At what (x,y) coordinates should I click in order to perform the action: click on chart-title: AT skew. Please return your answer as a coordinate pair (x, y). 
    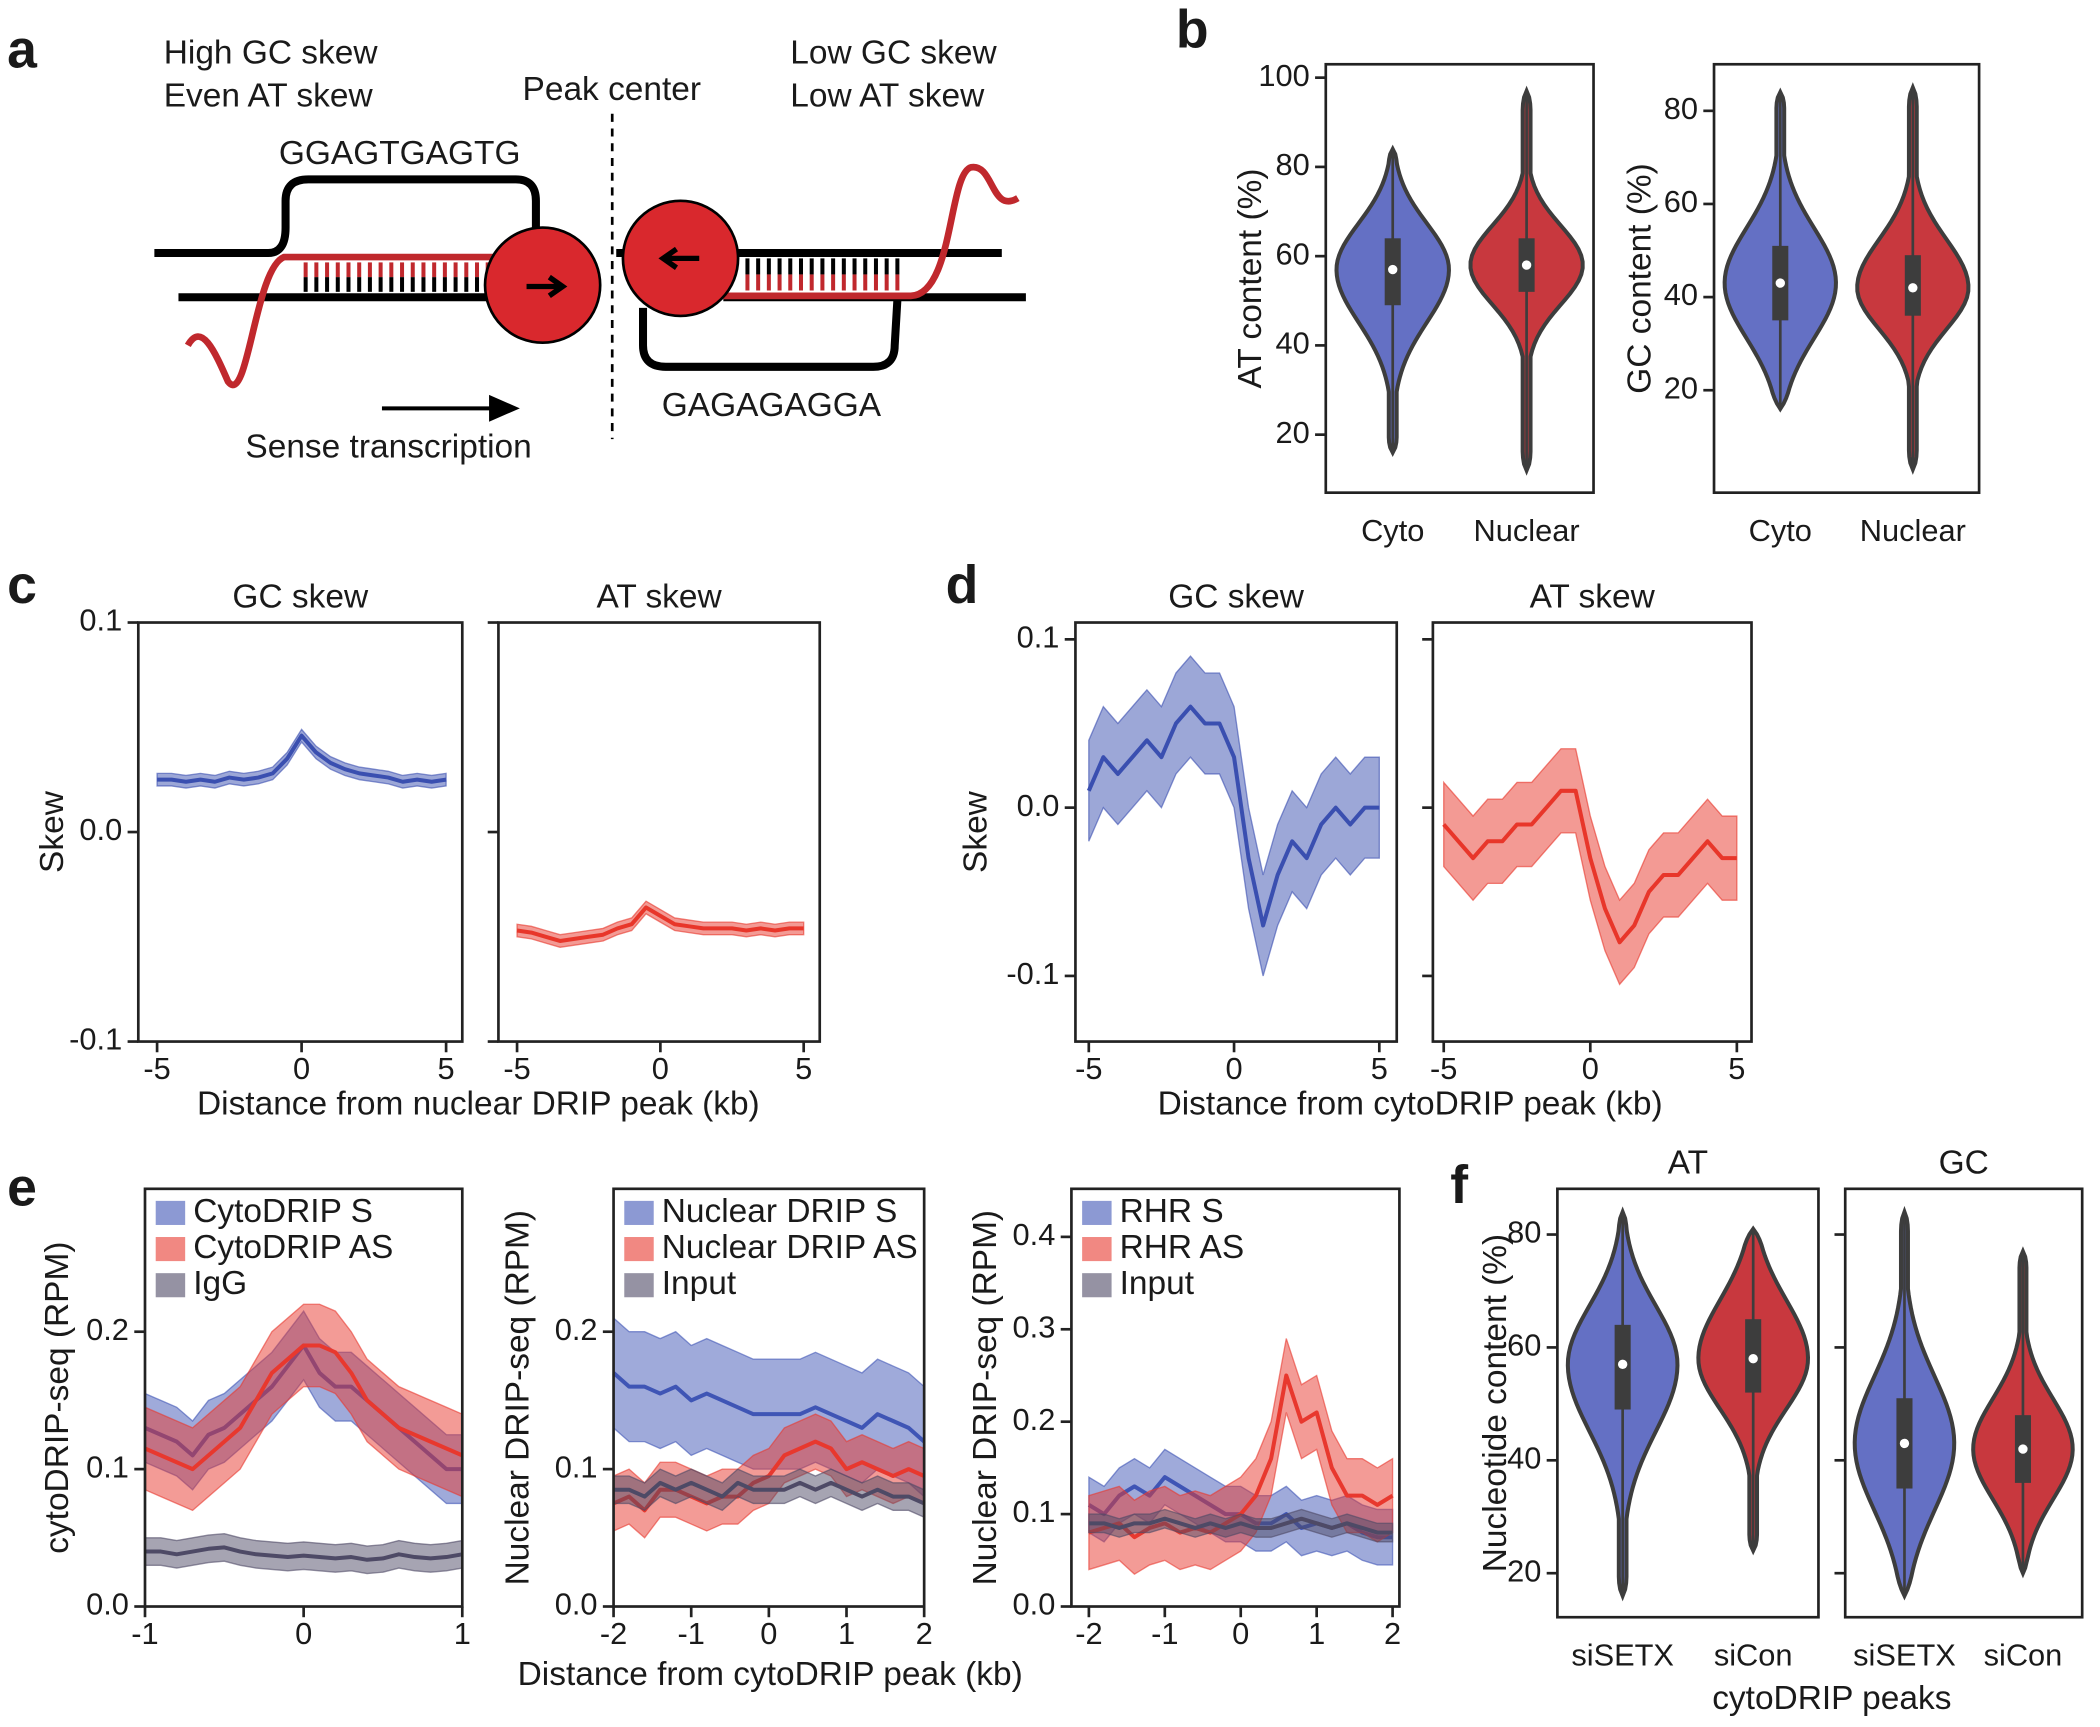
    Looking at the image, I should click on (659, 596).